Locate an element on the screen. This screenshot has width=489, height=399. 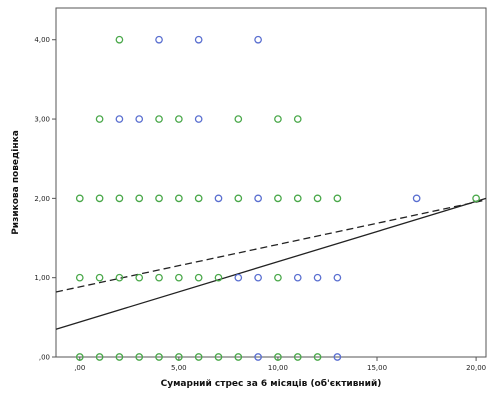
x-tick-label: ,00 is located at coordinates (79, 368).